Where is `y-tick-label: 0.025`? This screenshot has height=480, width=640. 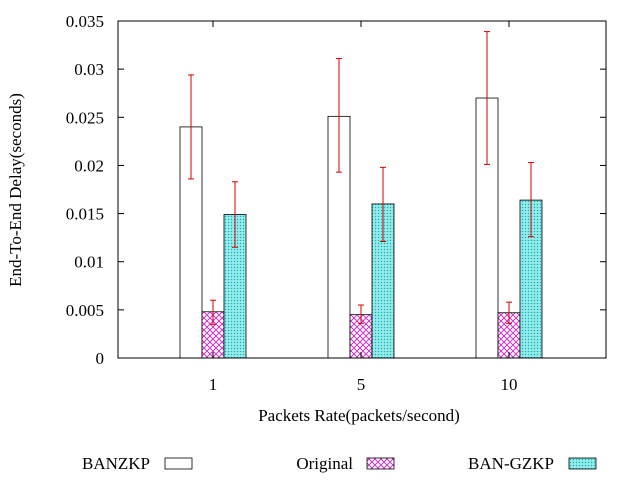 y-tick-label: 0.025 is located at coordinates (85, 117).